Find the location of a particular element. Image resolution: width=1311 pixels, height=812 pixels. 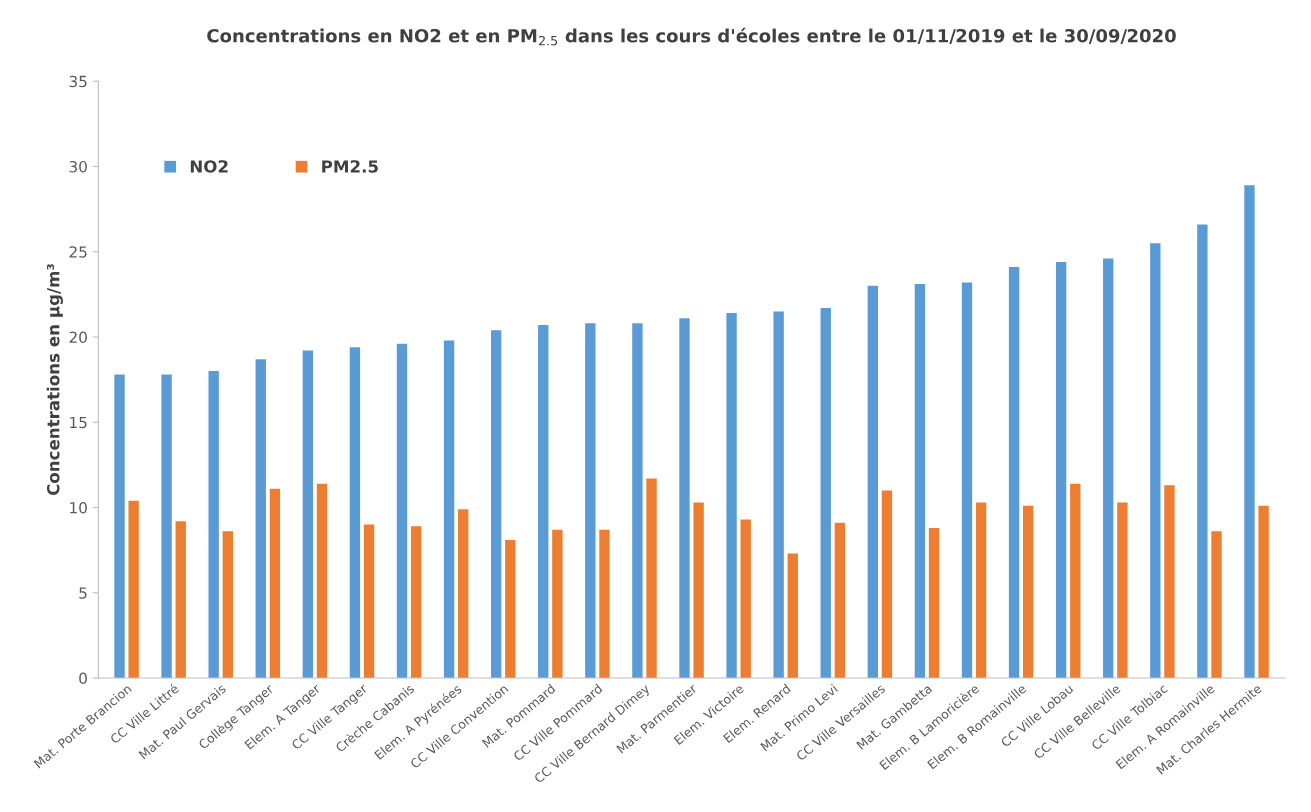

y-tick-label: 35 is located at coordinates (78, 81).